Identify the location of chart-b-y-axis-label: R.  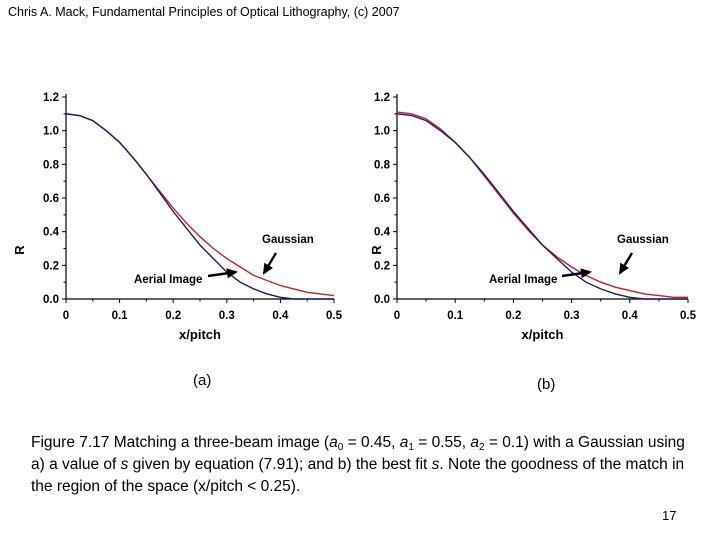
(376, 250).